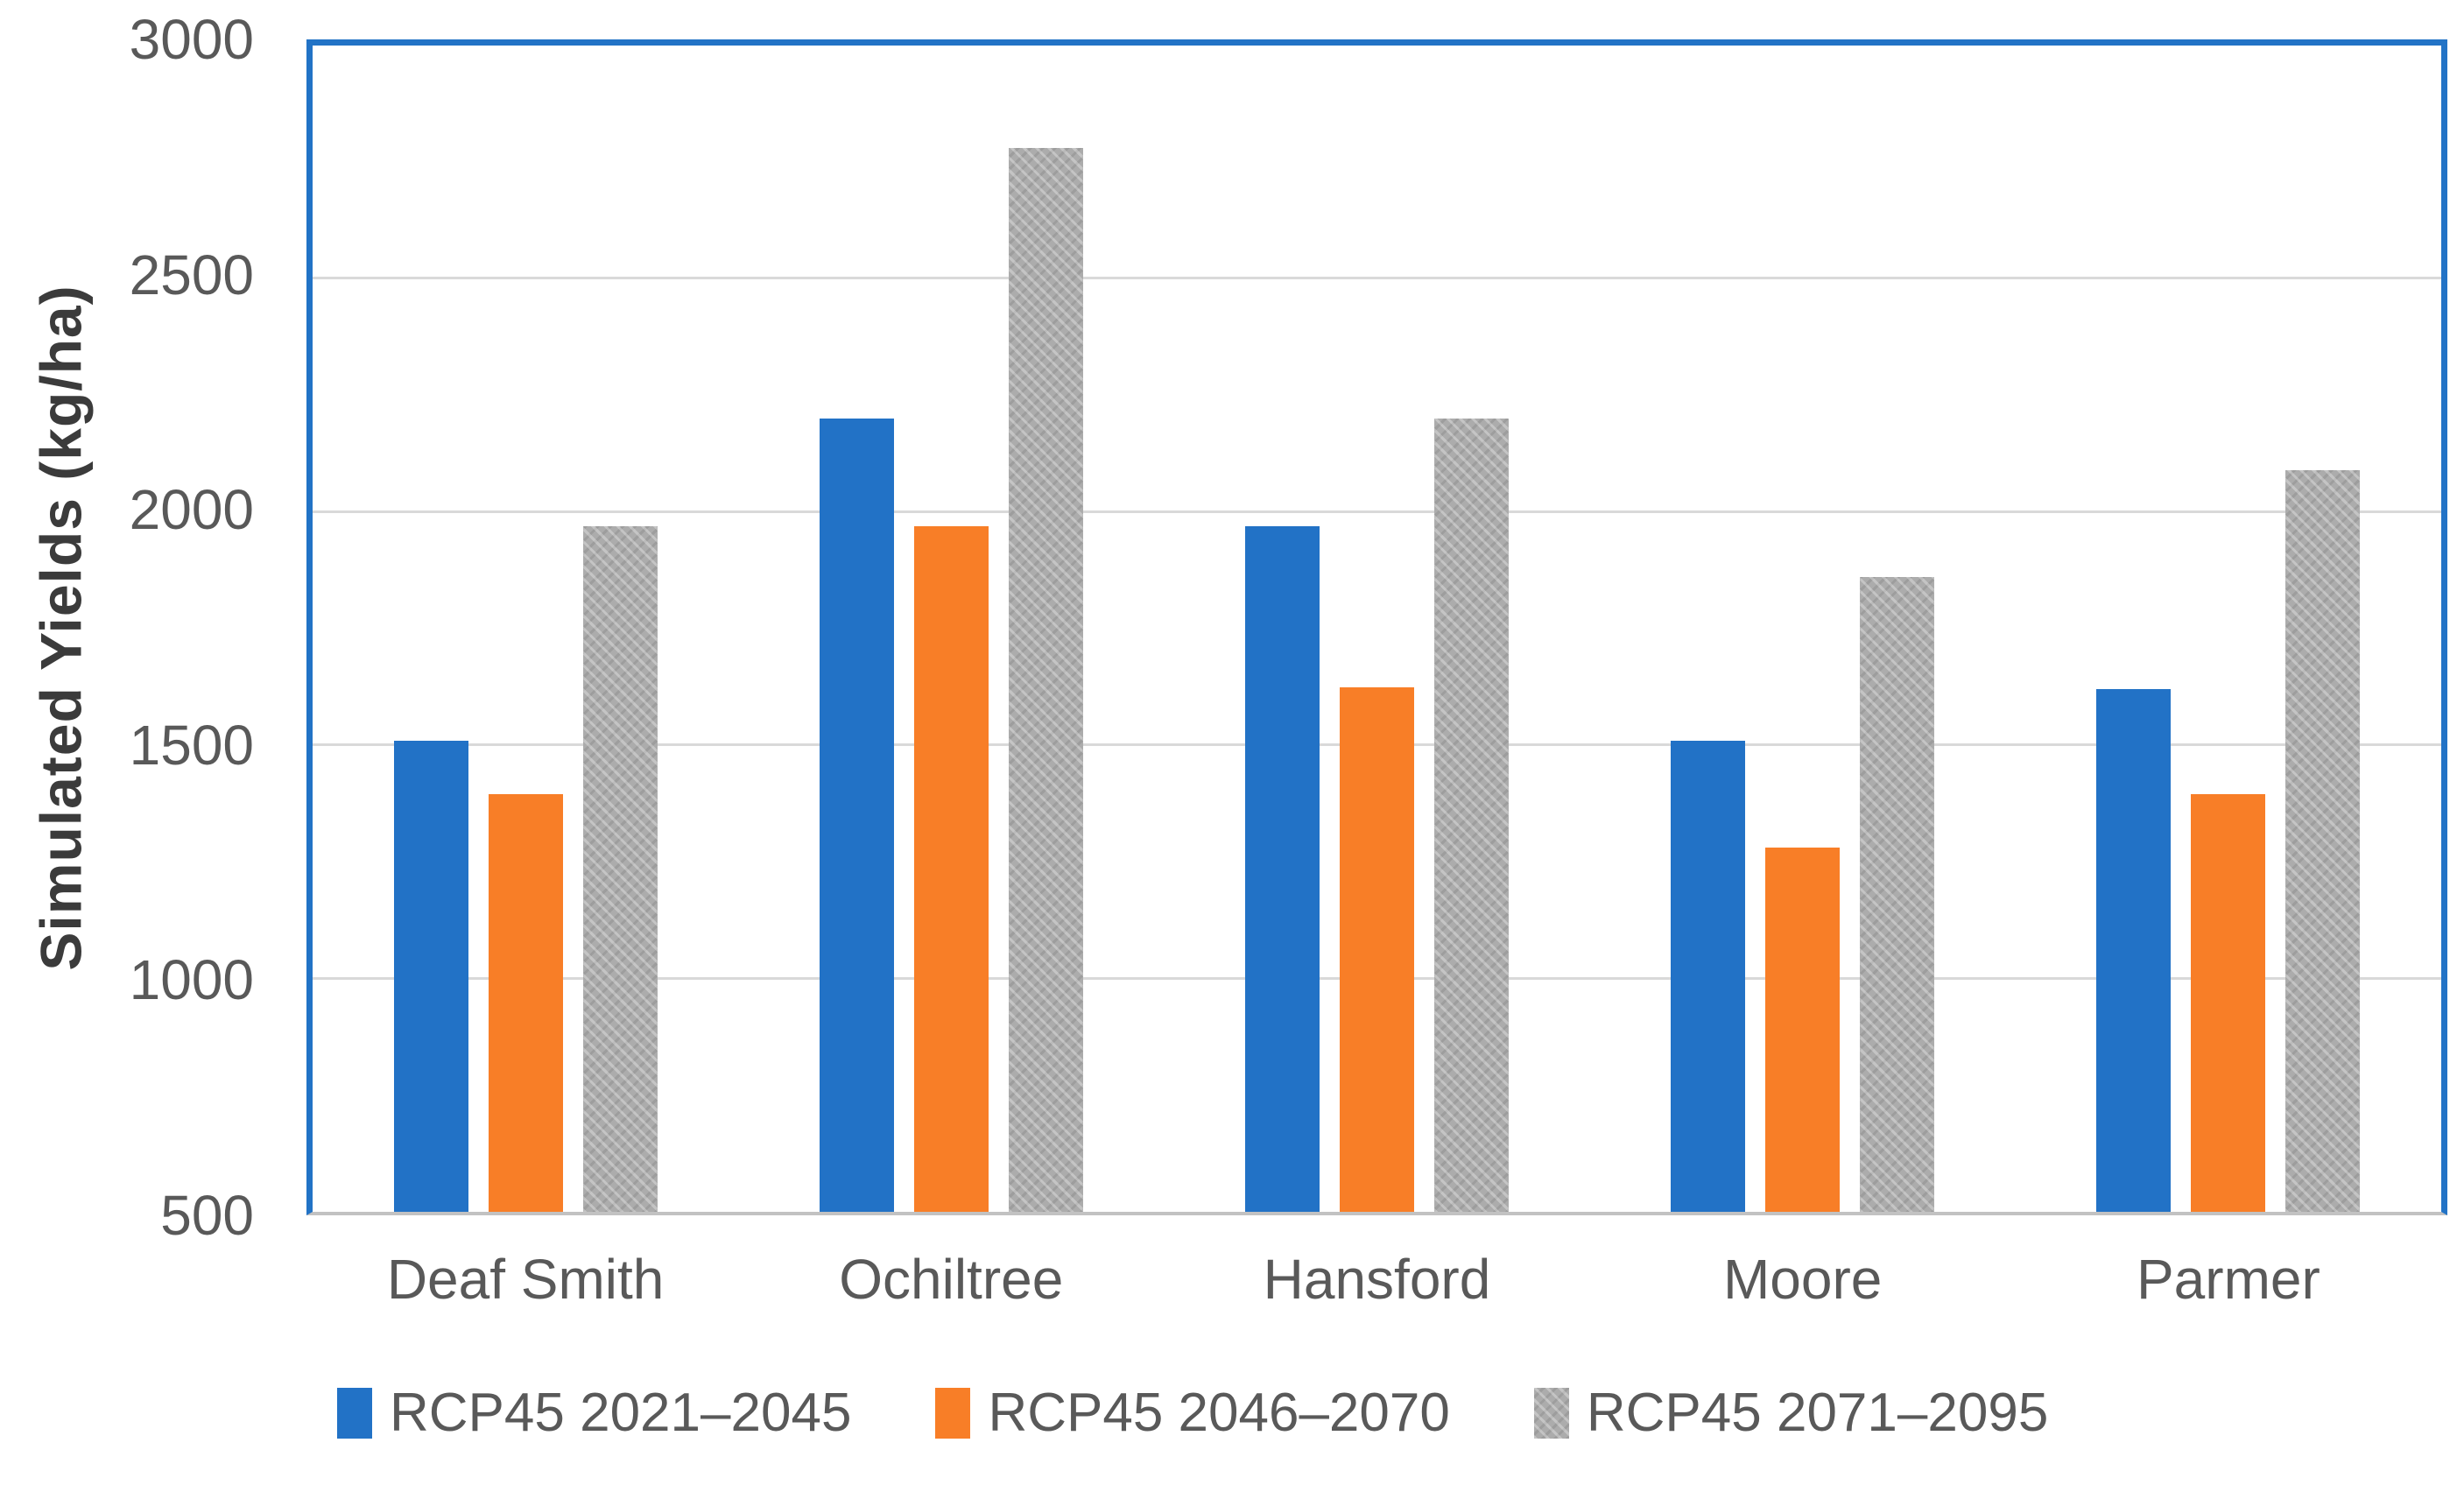 The width and height of the screenshot is (2464, 1485). What do you see at coordinates (192, 510) in the screenshot?
I see `y-tick-label-2000: 2000` at bounding box center [192, 510].